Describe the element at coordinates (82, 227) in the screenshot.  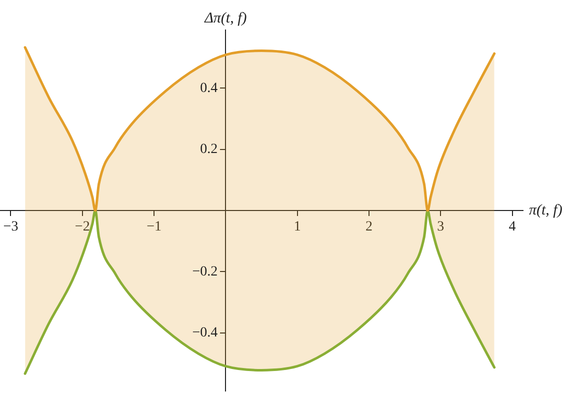
I see `x-tick-label: −2` at that location.